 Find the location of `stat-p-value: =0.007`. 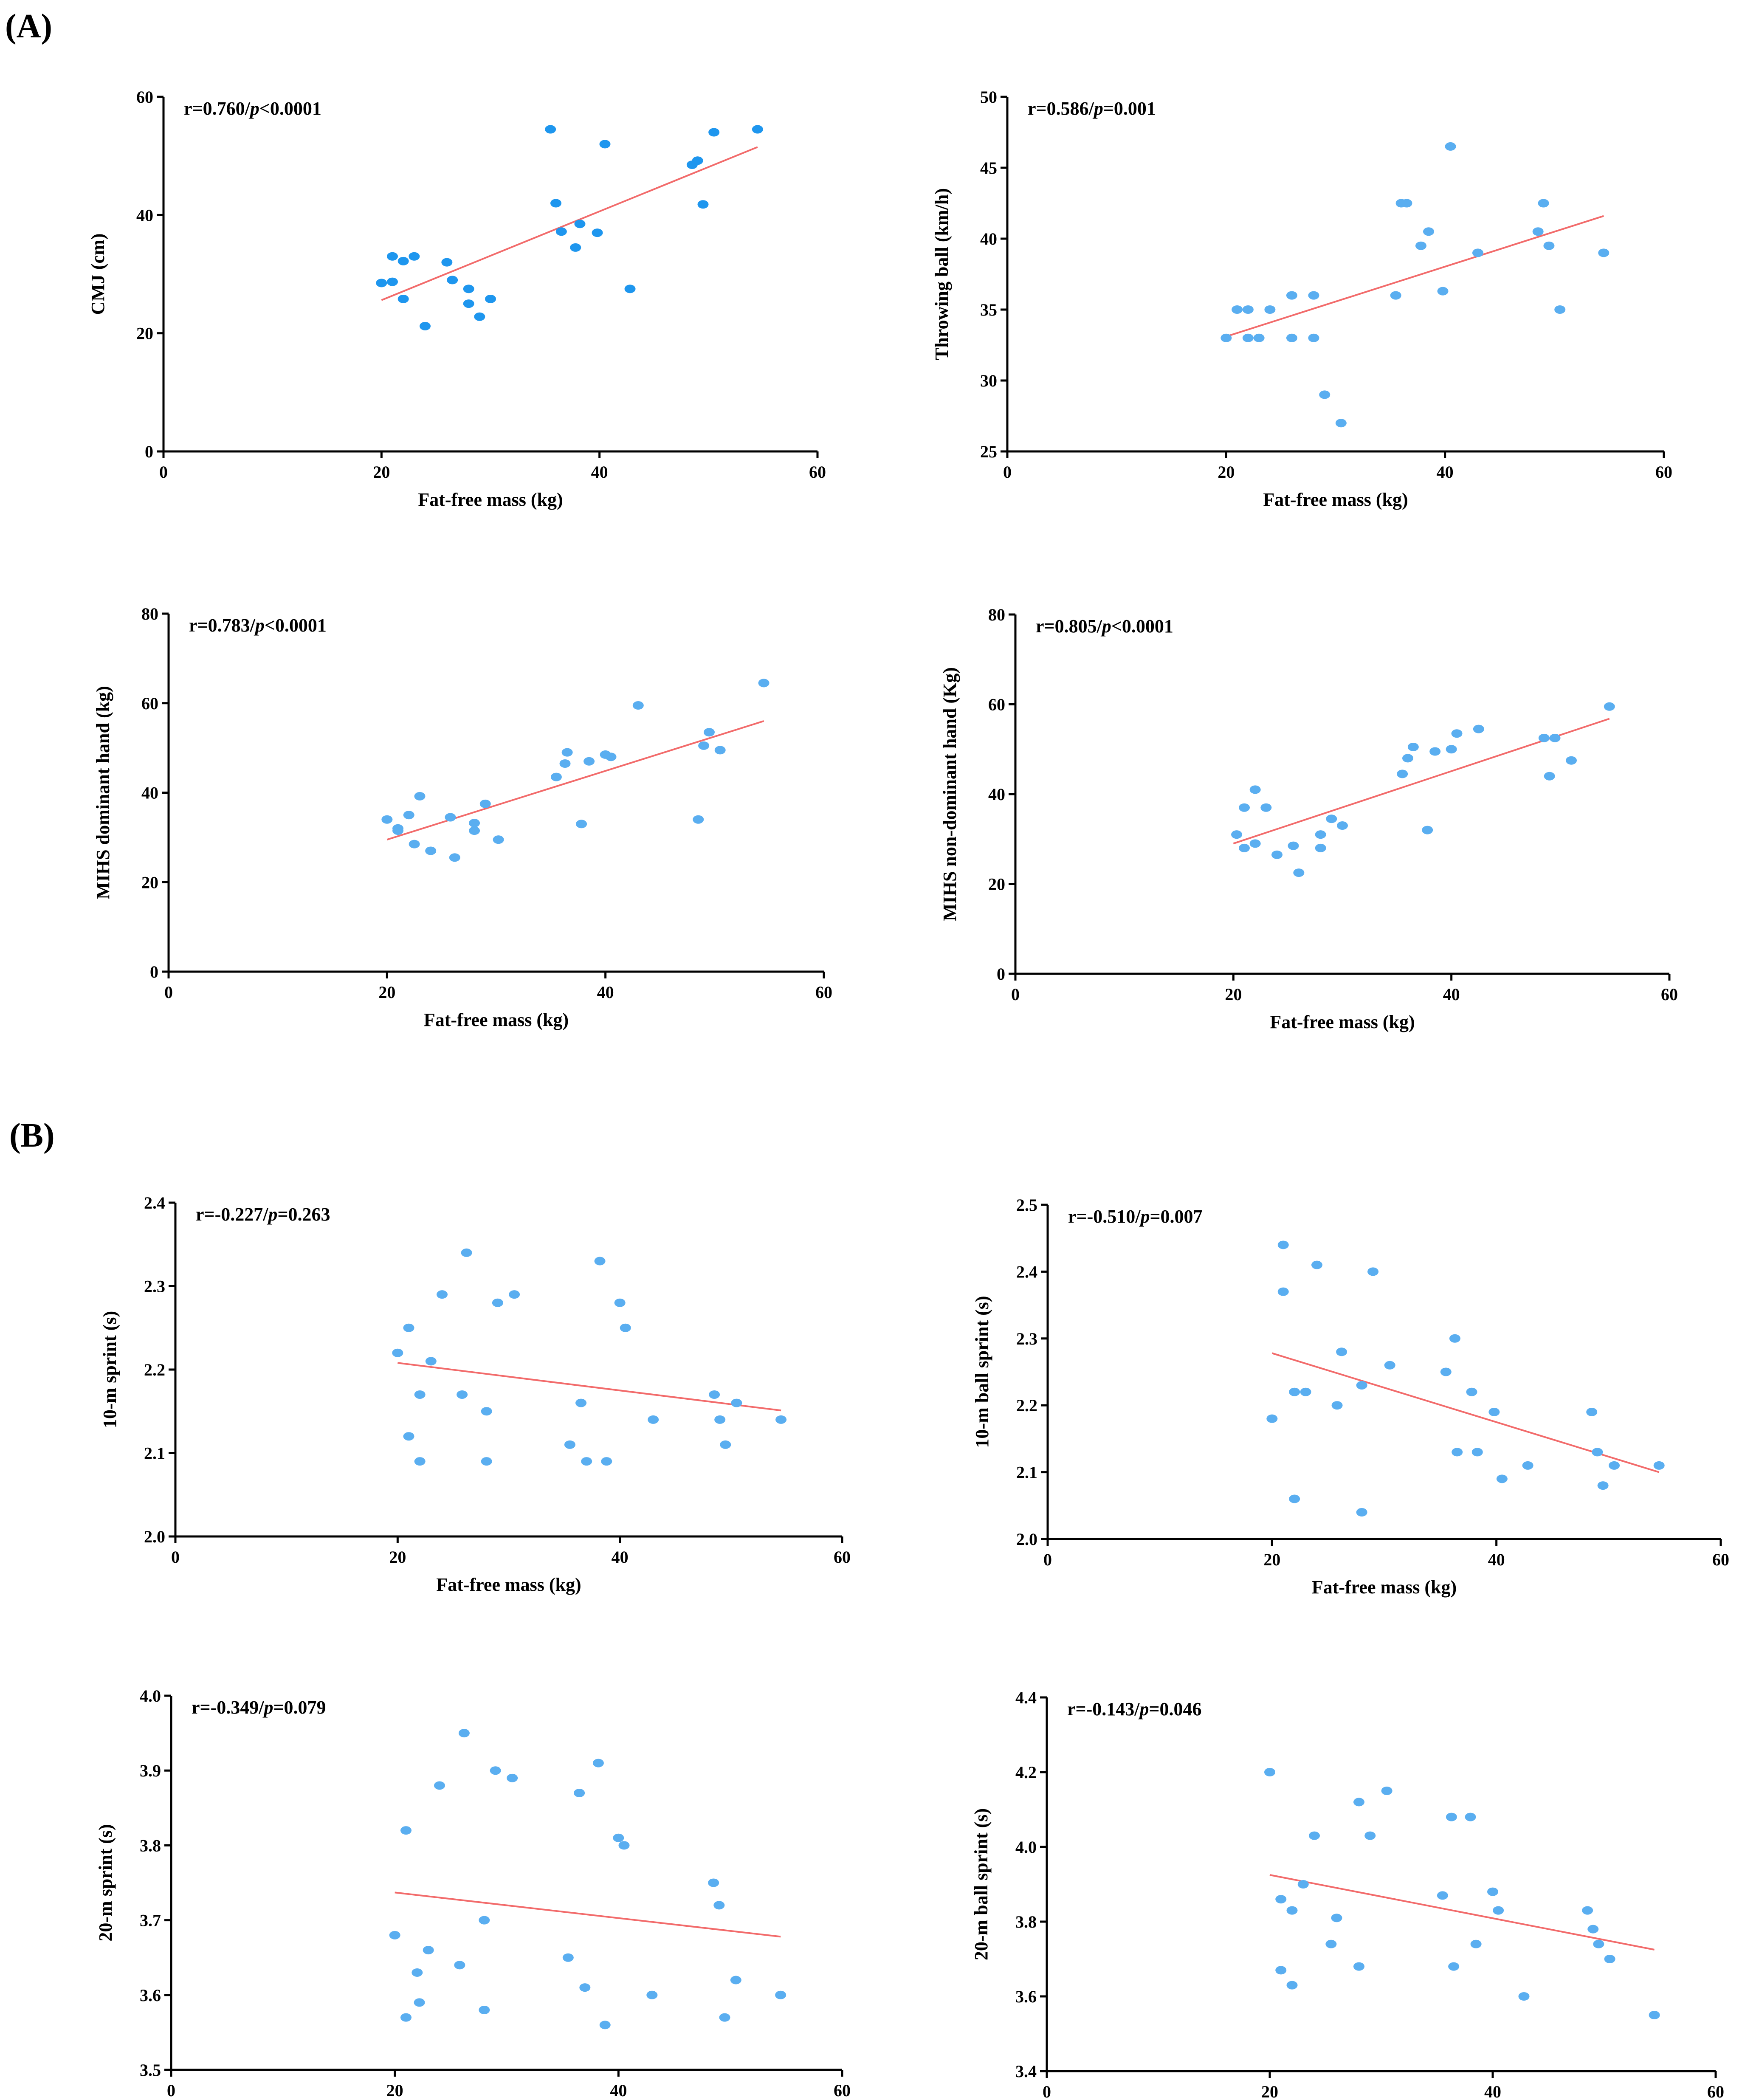

stat-p-value: =0.007 is located at coordinates (1176, 1216).